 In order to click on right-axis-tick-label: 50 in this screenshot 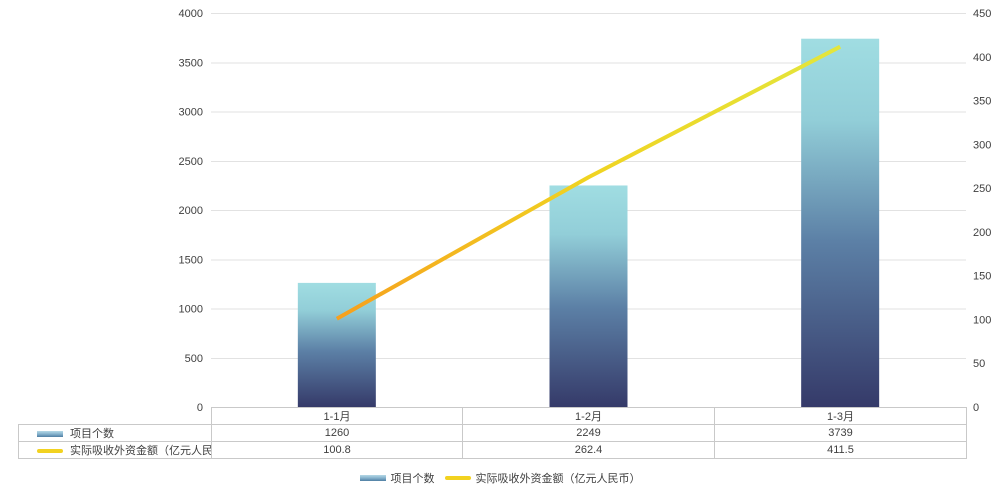, I will do `click(979, 364)`.